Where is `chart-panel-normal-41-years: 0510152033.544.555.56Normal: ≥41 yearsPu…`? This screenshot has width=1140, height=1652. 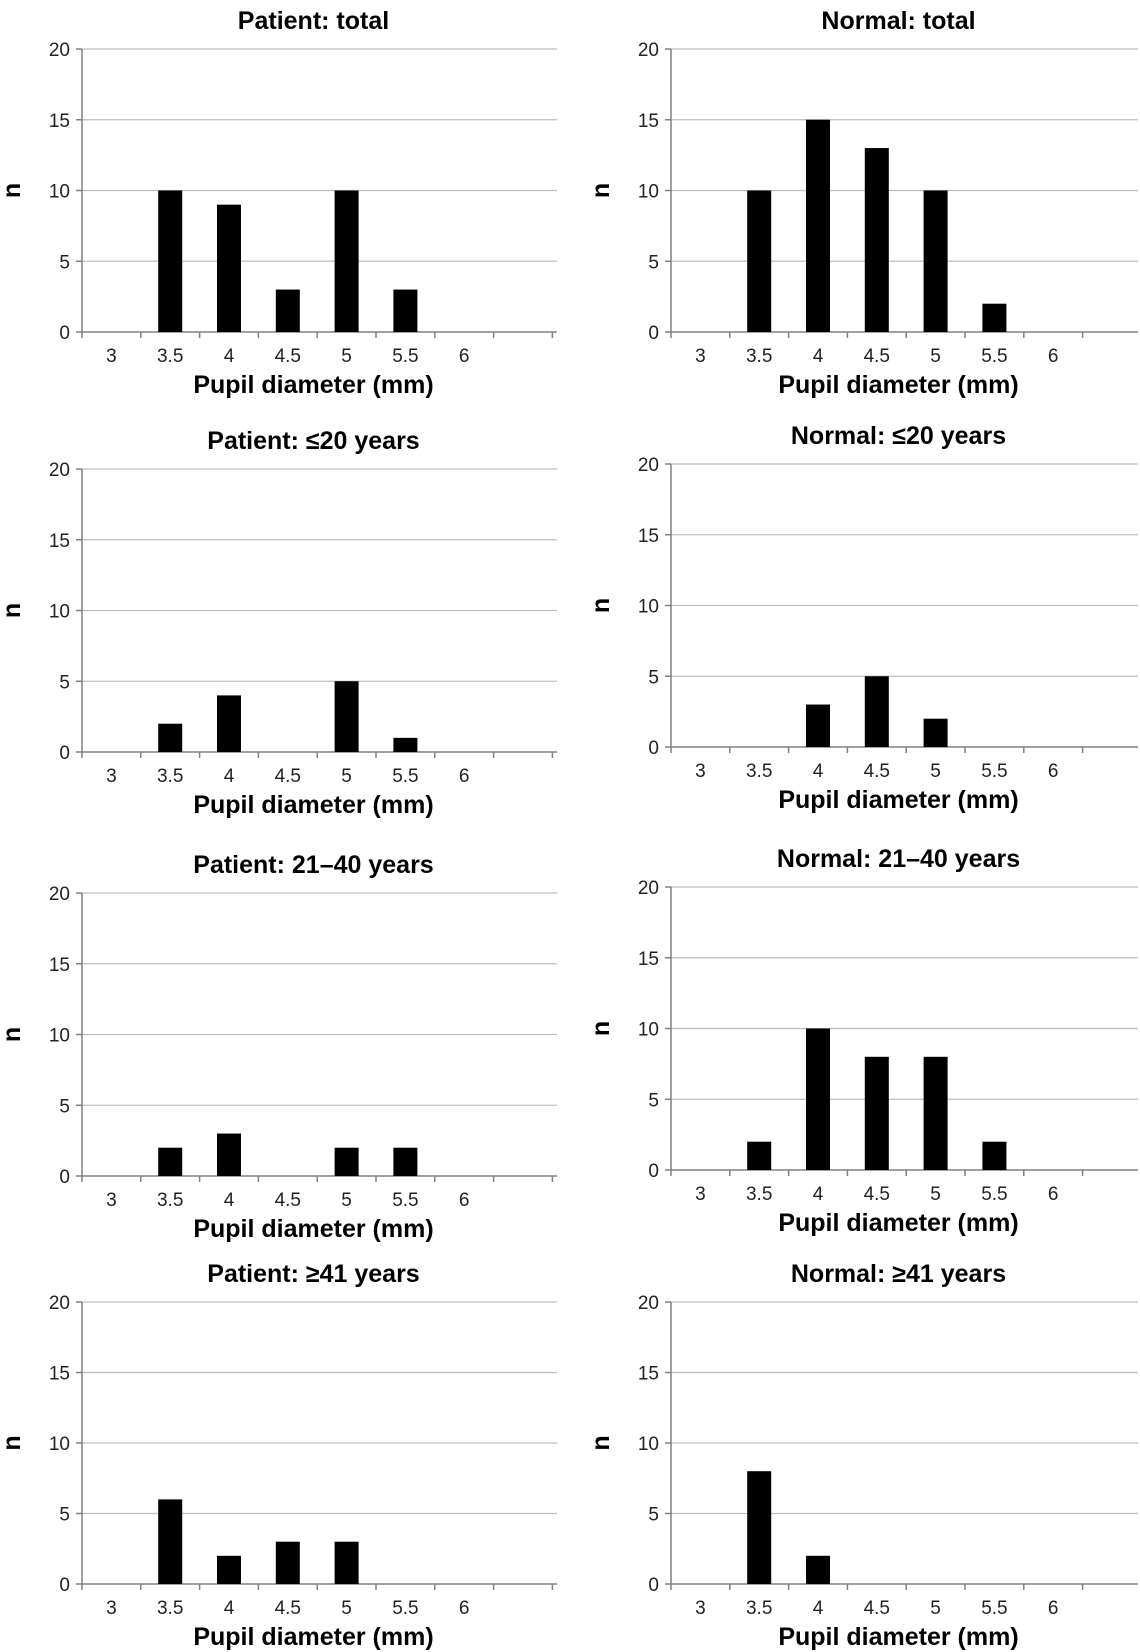
chart-panel-normal-41-years: 0510152033.544.555.56Normal: ≥41 yearsPu… is located at coordinates (862, 1455).